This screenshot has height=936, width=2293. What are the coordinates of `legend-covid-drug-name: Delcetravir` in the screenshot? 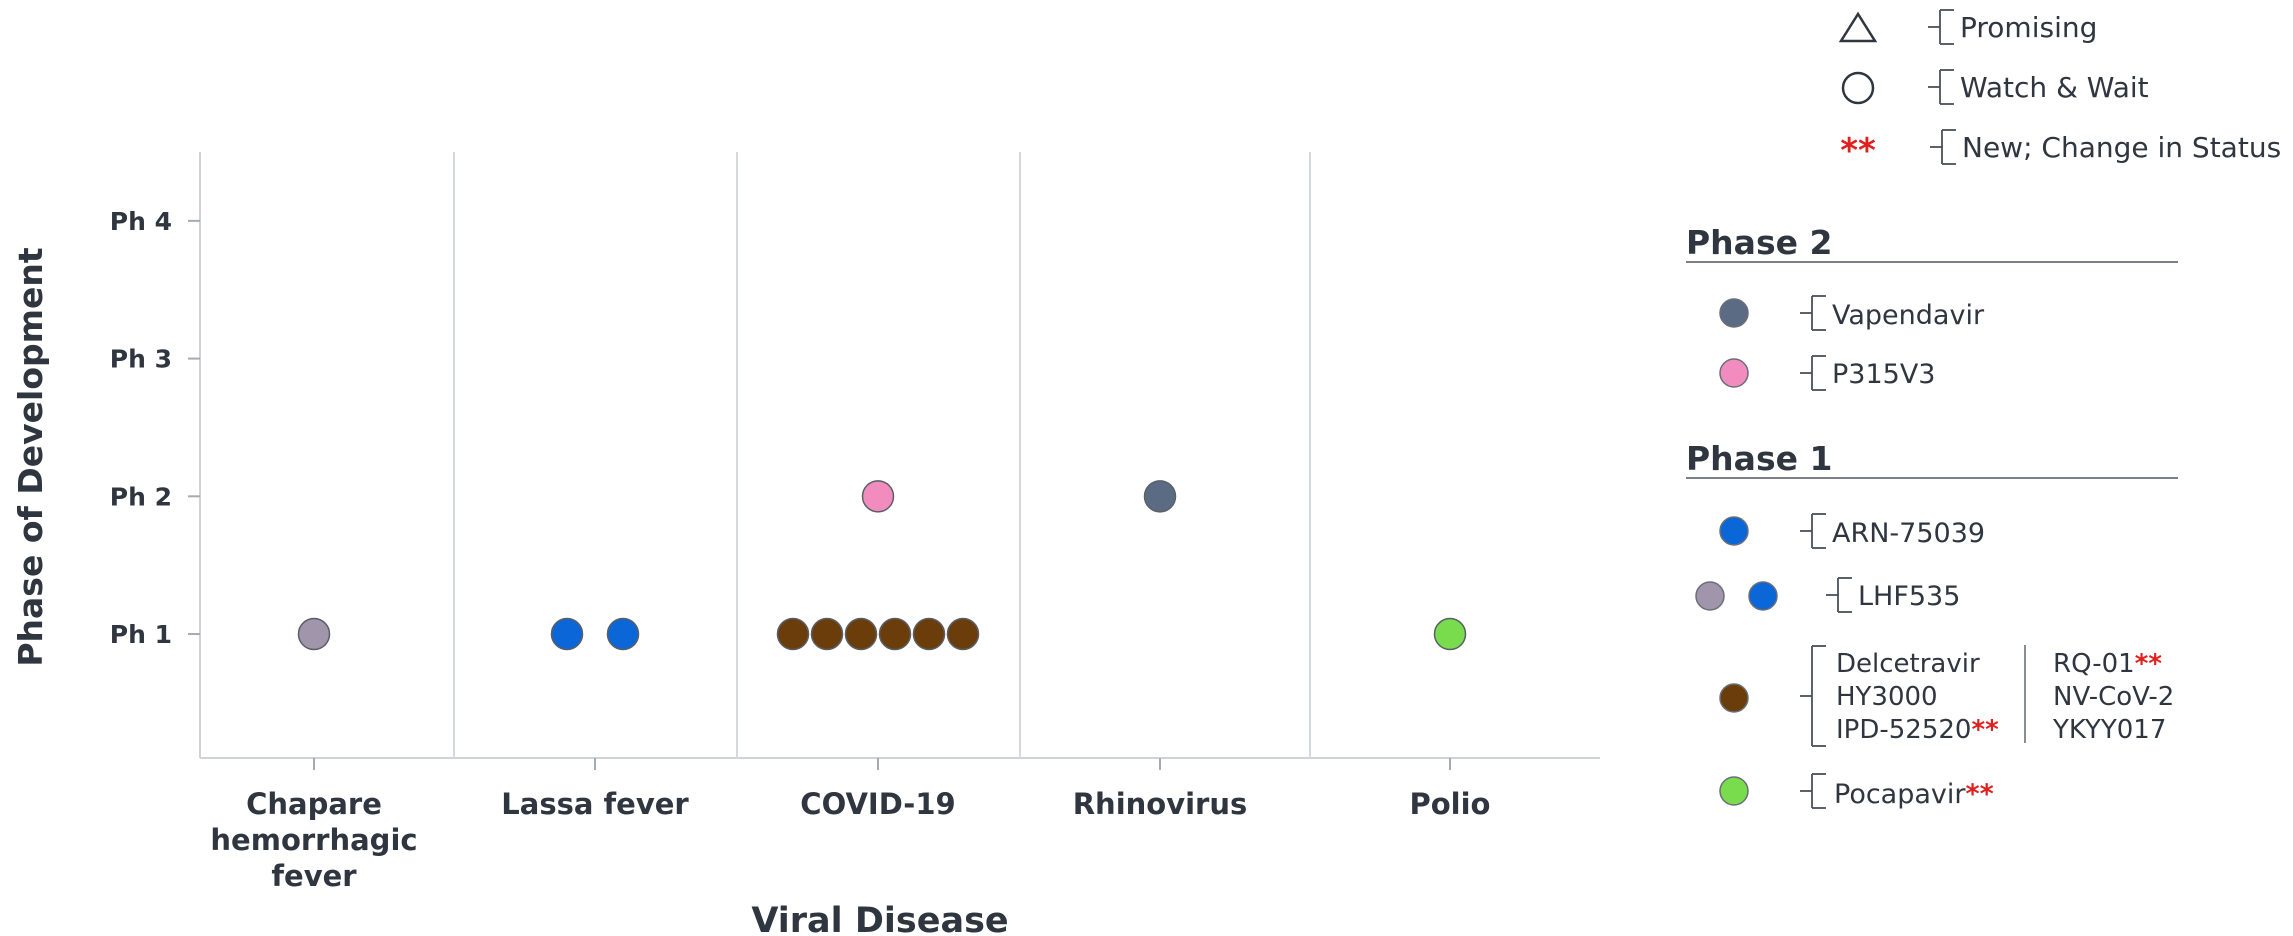 It's located at (1908, 664).